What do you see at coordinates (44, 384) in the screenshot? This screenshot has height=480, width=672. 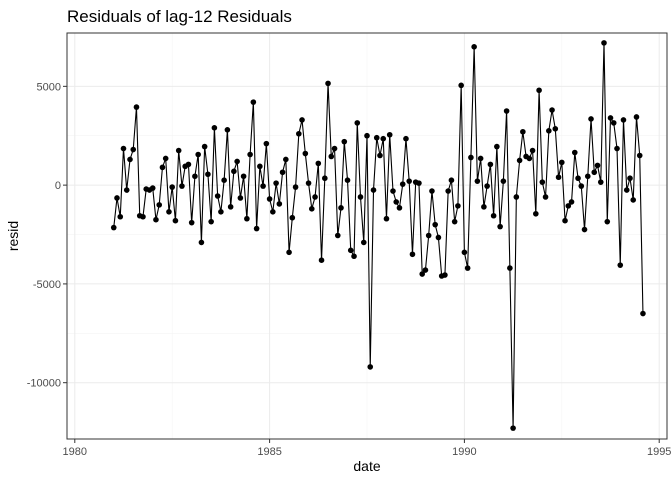 I see `y-tick-label: -10000` at bounding box center [44, 384].